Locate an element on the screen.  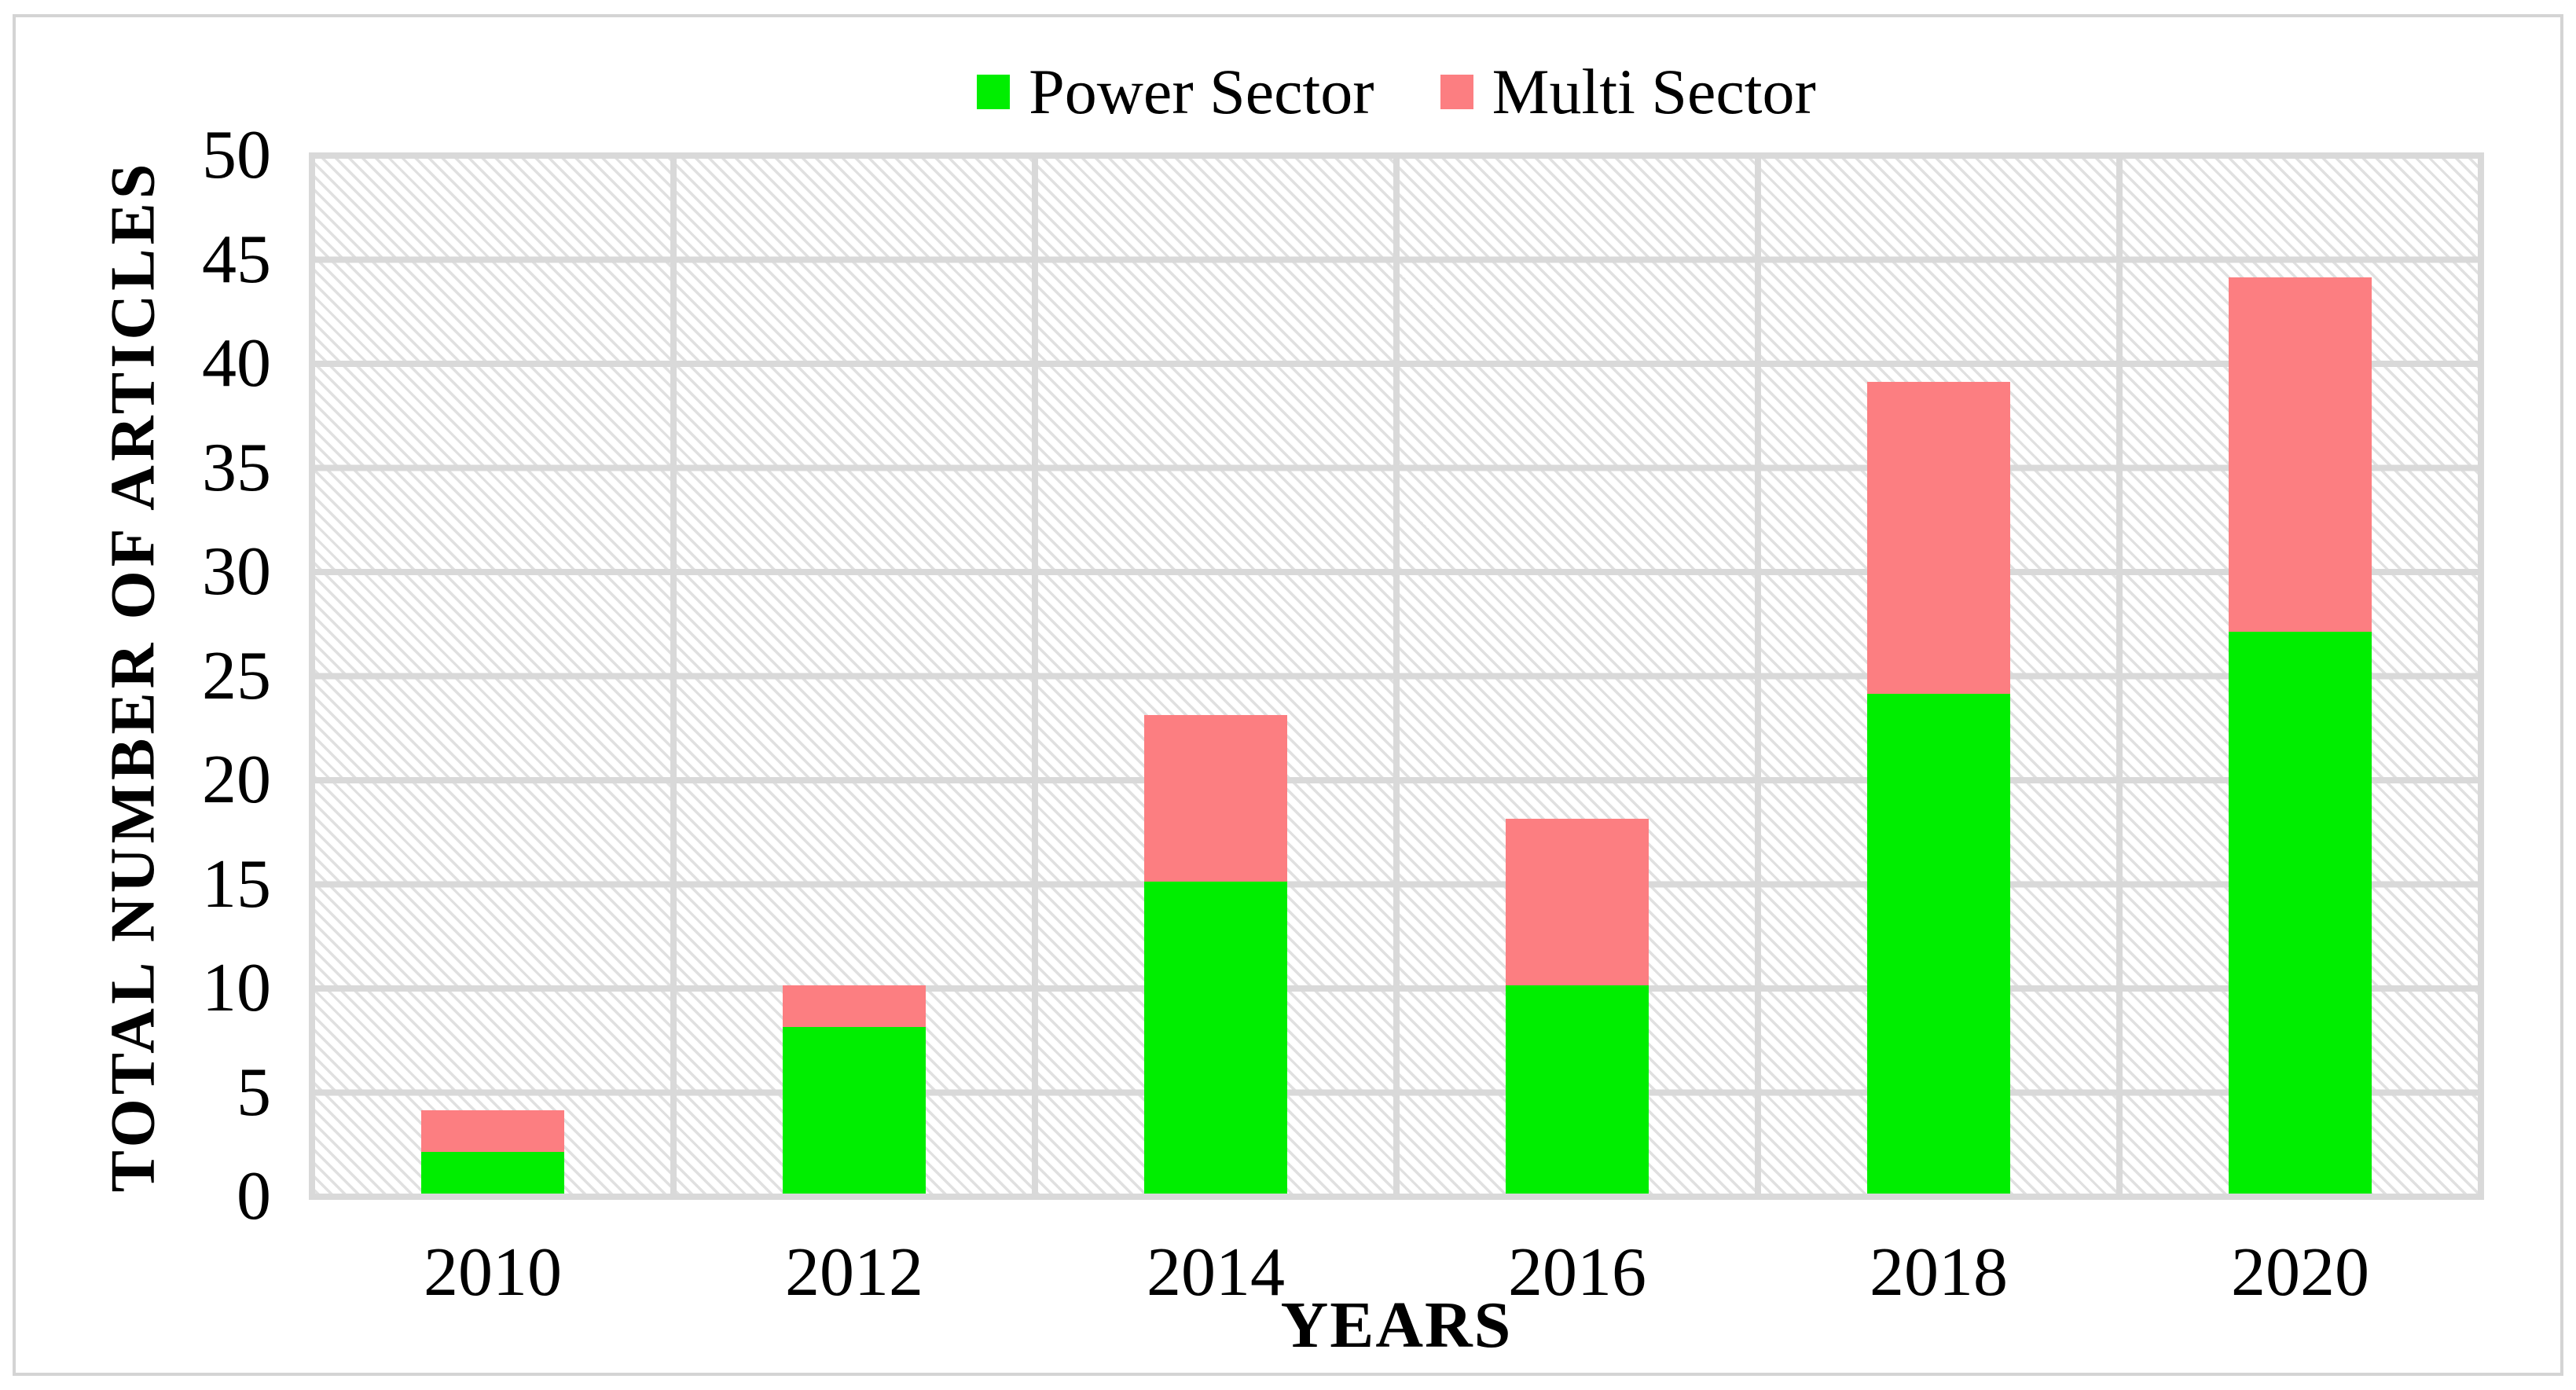
x-tick-label-2012: 2012 is located at coordinates (854, 1272).